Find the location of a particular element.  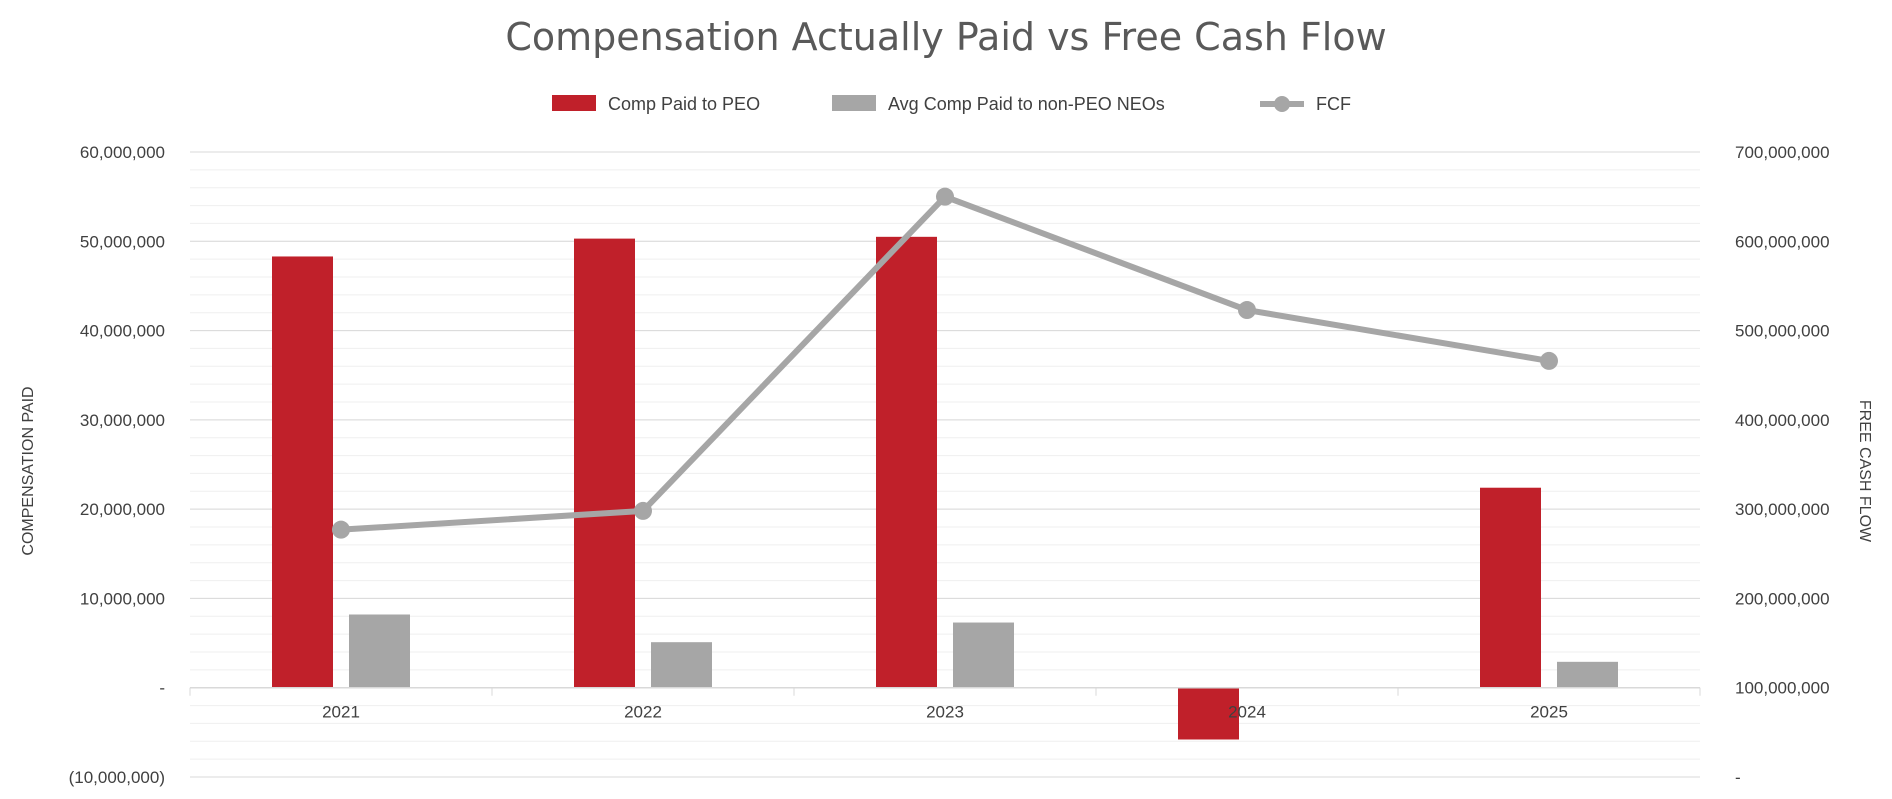

right-tick-label: 700,000,000 is located at coordinates (1782, 152).